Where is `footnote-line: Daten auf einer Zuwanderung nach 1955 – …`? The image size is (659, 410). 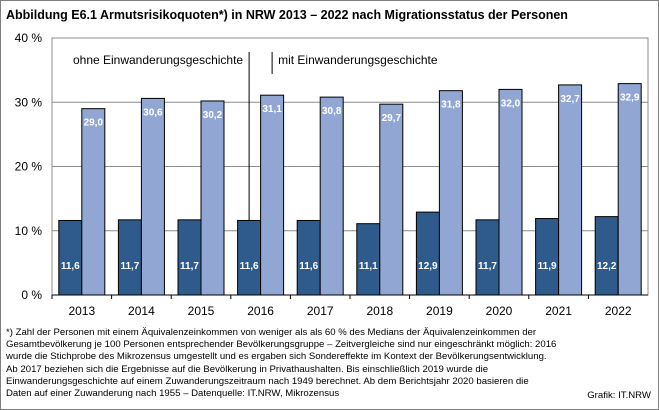
footnote-line: Daten auf einer Zuwanderung nach 1955 – … is located at coordinates (173, 394).